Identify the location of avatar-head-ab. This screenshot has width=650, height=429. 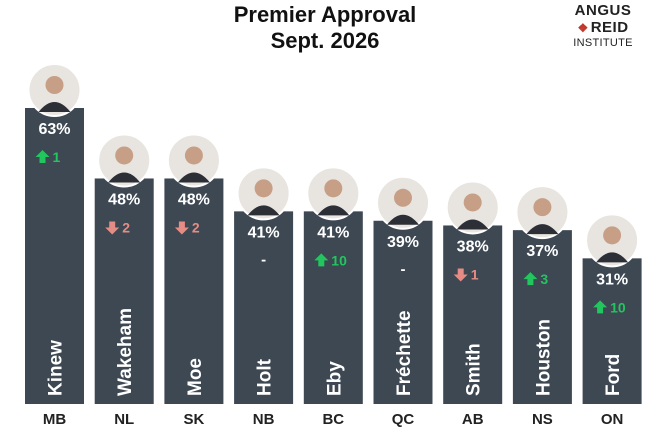
(472, 202).